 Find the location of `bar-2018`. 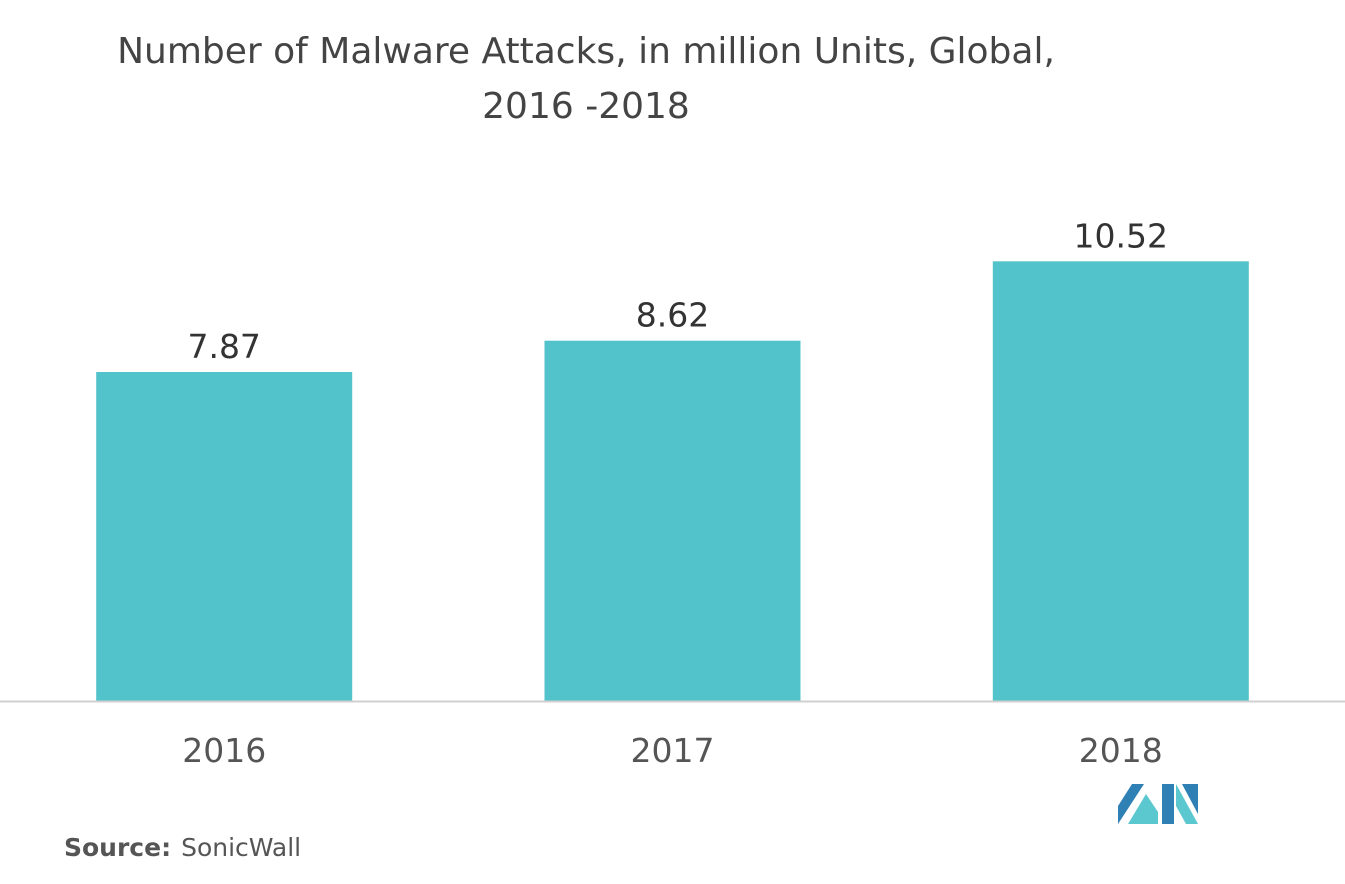

bar-2018 is located at coordinates (1121, 481).